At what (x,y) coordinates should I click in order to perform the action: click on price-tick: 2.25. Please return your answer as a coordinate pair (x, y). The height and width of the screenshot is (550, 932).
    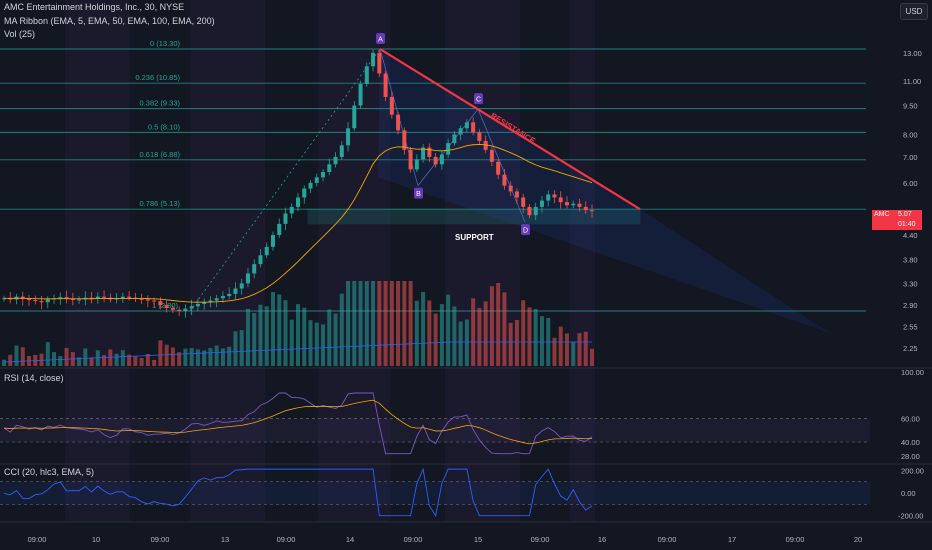
    Looking at the image, I should click on (910, 348).